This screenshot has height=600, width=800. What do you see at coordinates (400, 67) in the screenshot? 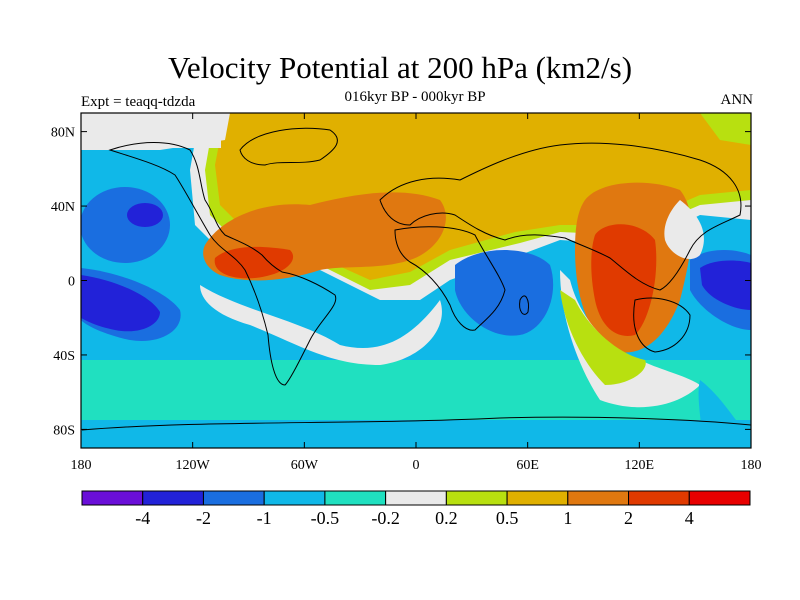
I see `chart-title: Velocity Potential at 200 hPa (km2/s)` at bounding box center [400, 67].